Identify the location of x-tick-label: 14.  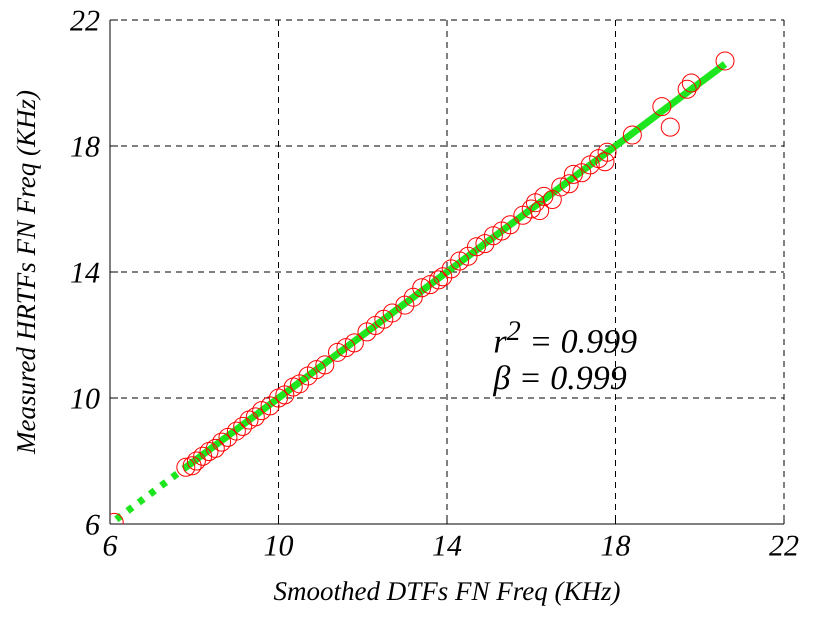
(447, 545).